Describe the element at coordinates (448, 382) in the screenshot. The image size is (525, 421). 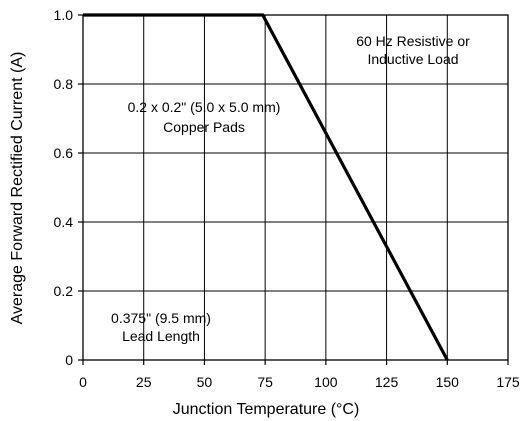
I see `x-tick-label: 150` at that location.